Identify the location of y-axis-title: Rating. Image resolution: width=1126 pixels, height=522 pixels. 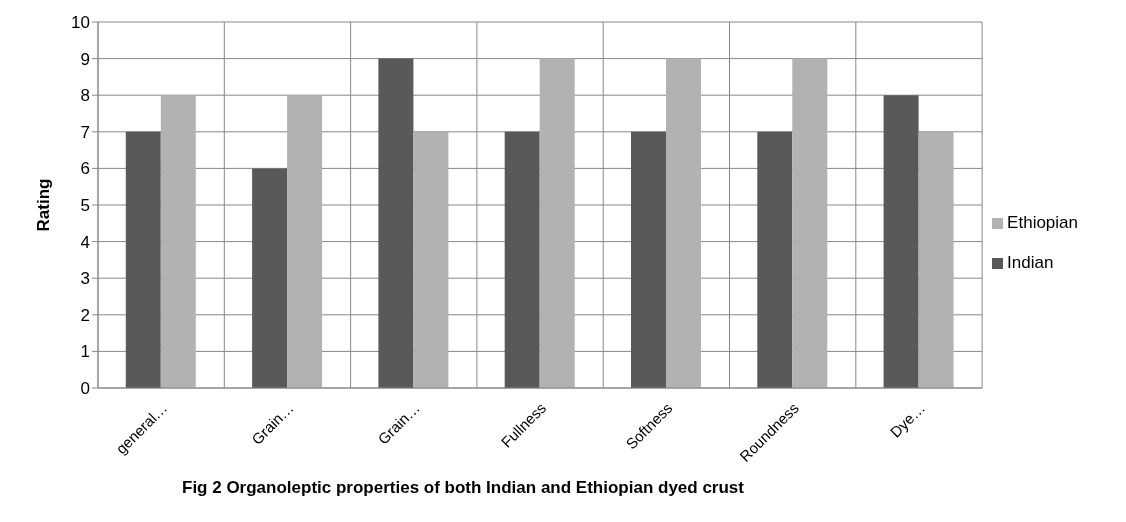
(44, 205).